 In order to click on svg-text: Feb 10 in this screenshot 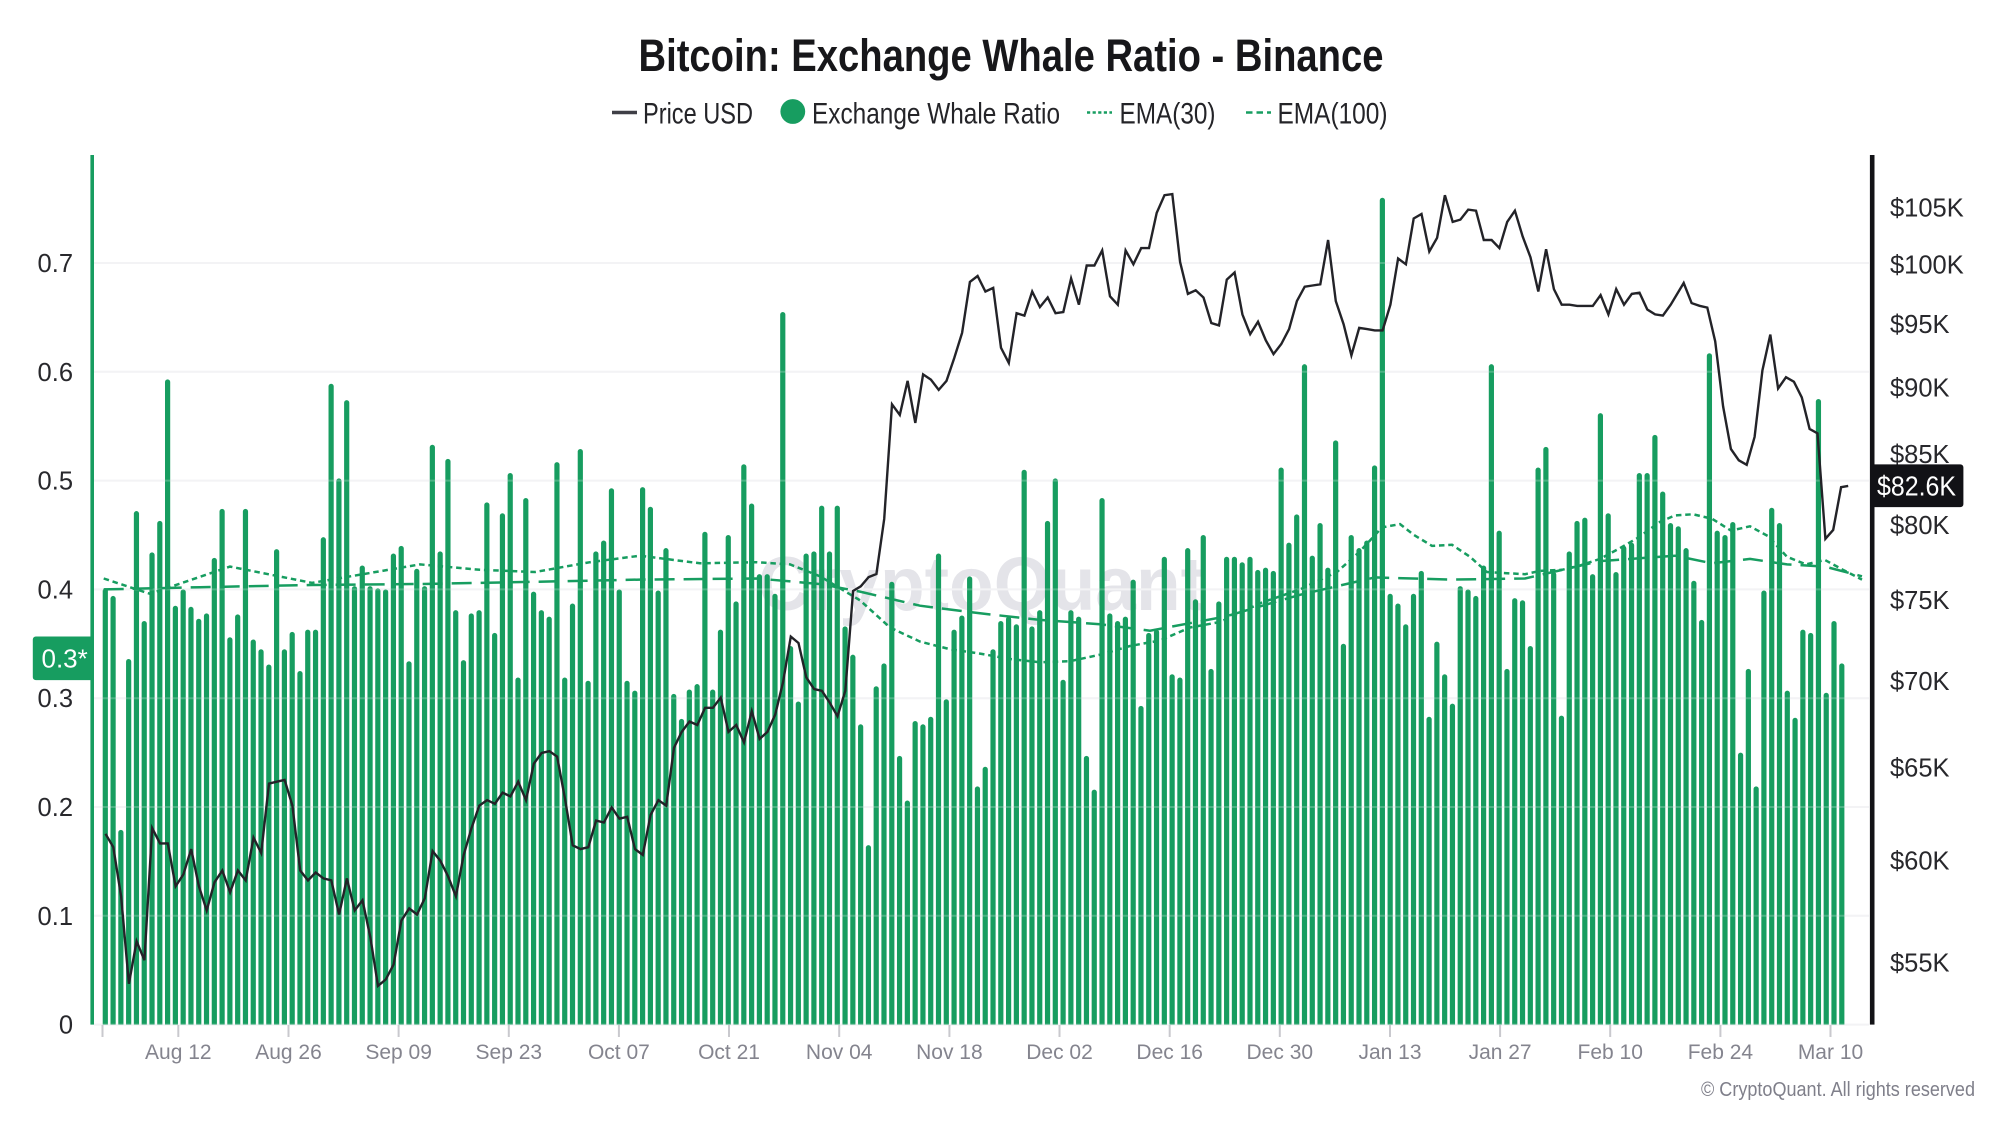, I will do `click(1610, 1052)`.